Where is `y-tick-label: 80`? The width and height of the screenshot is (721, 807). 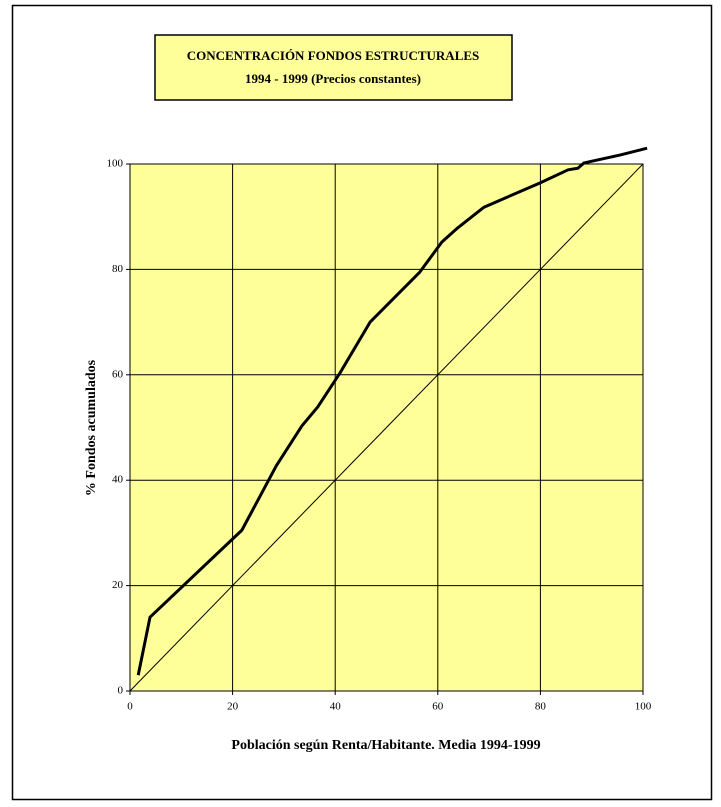 y-tick-label: 80 is located at coordinates (118, 269).